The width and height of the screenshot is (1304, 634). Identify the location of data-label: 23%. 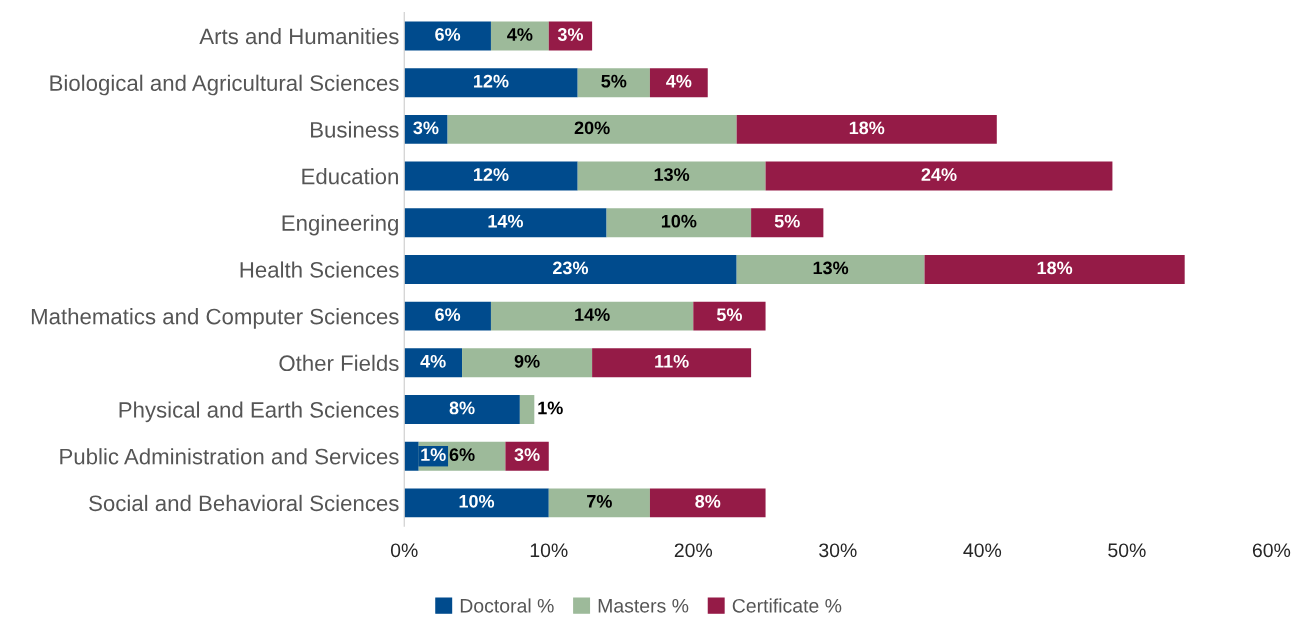
(571, 268).